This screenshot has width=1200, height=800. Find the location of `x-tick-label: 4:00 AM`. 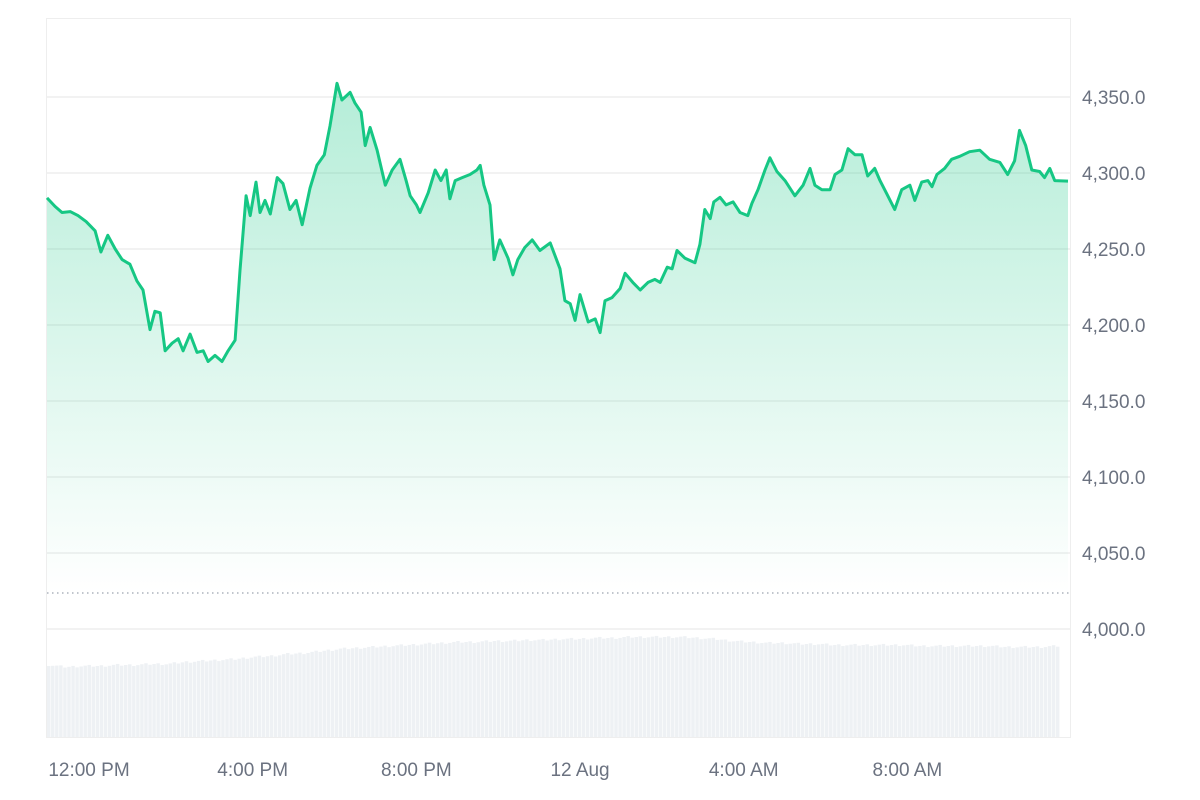

x-tick-label: 4:00 AM is located at coordinates (744, 770).